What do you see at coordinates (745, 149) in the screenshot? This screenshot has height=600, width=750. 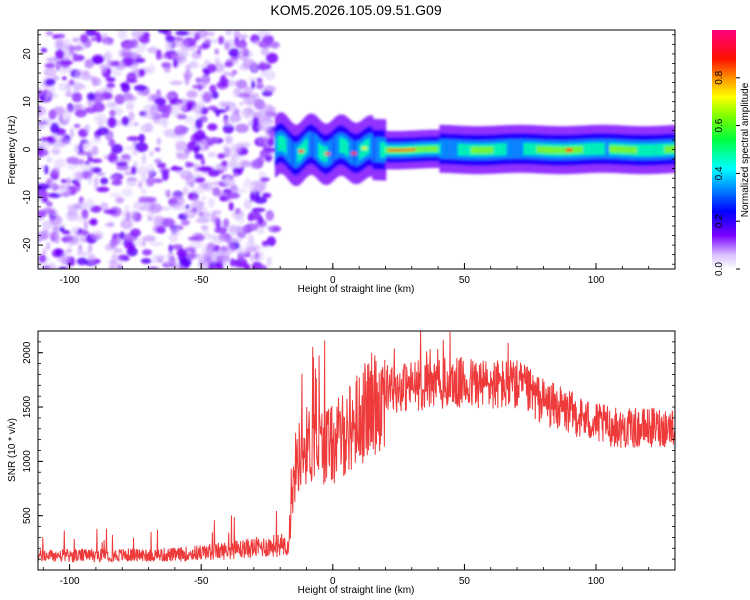 I see `colorbar-label: Normalized spectral amplitude` at bounding box center [745, 149].